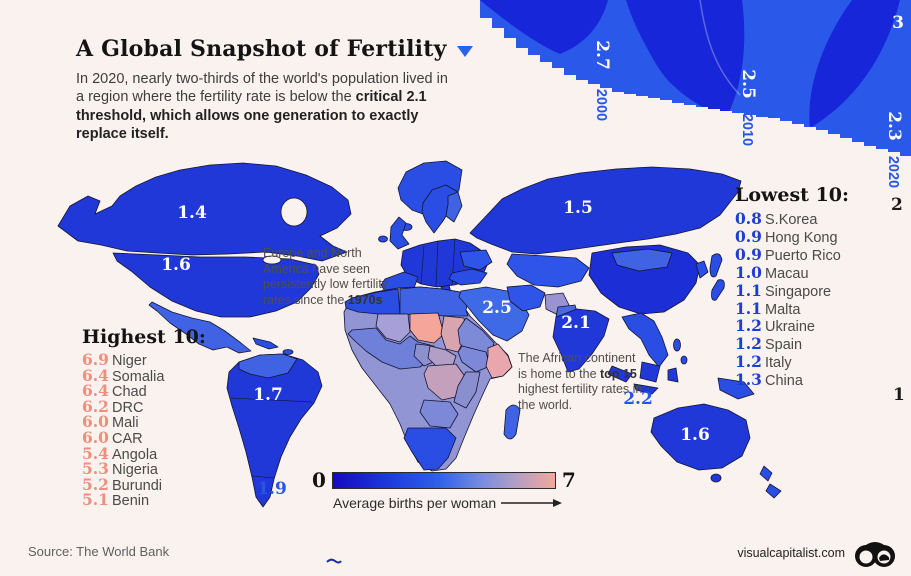 This screenshot has width=911, height=576. I want to click on list-item: 0.9 Puerto Rico, so click(788, 254).